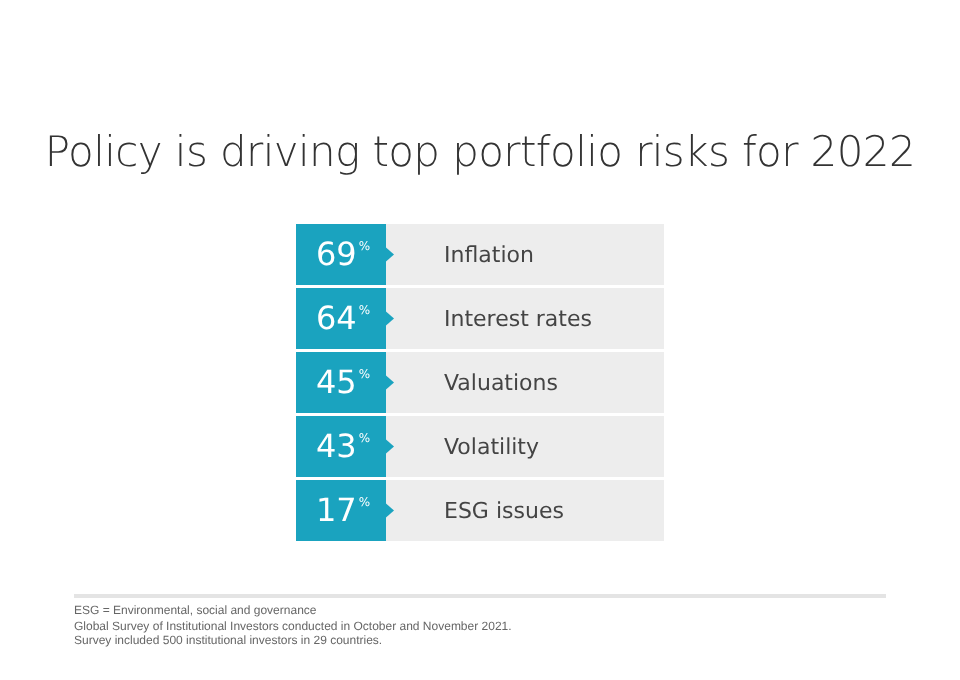  Describe the element at coordinates (489, 255) in the screenshot. I see `category-label: Inflation` at that location.